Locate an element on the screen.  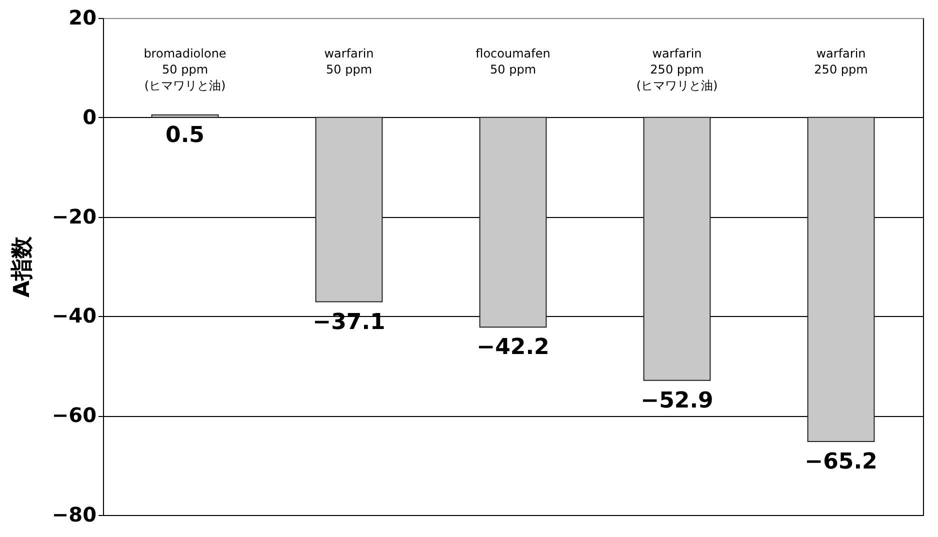
y-tick-label: −80 is located at coordinates (74, 514).